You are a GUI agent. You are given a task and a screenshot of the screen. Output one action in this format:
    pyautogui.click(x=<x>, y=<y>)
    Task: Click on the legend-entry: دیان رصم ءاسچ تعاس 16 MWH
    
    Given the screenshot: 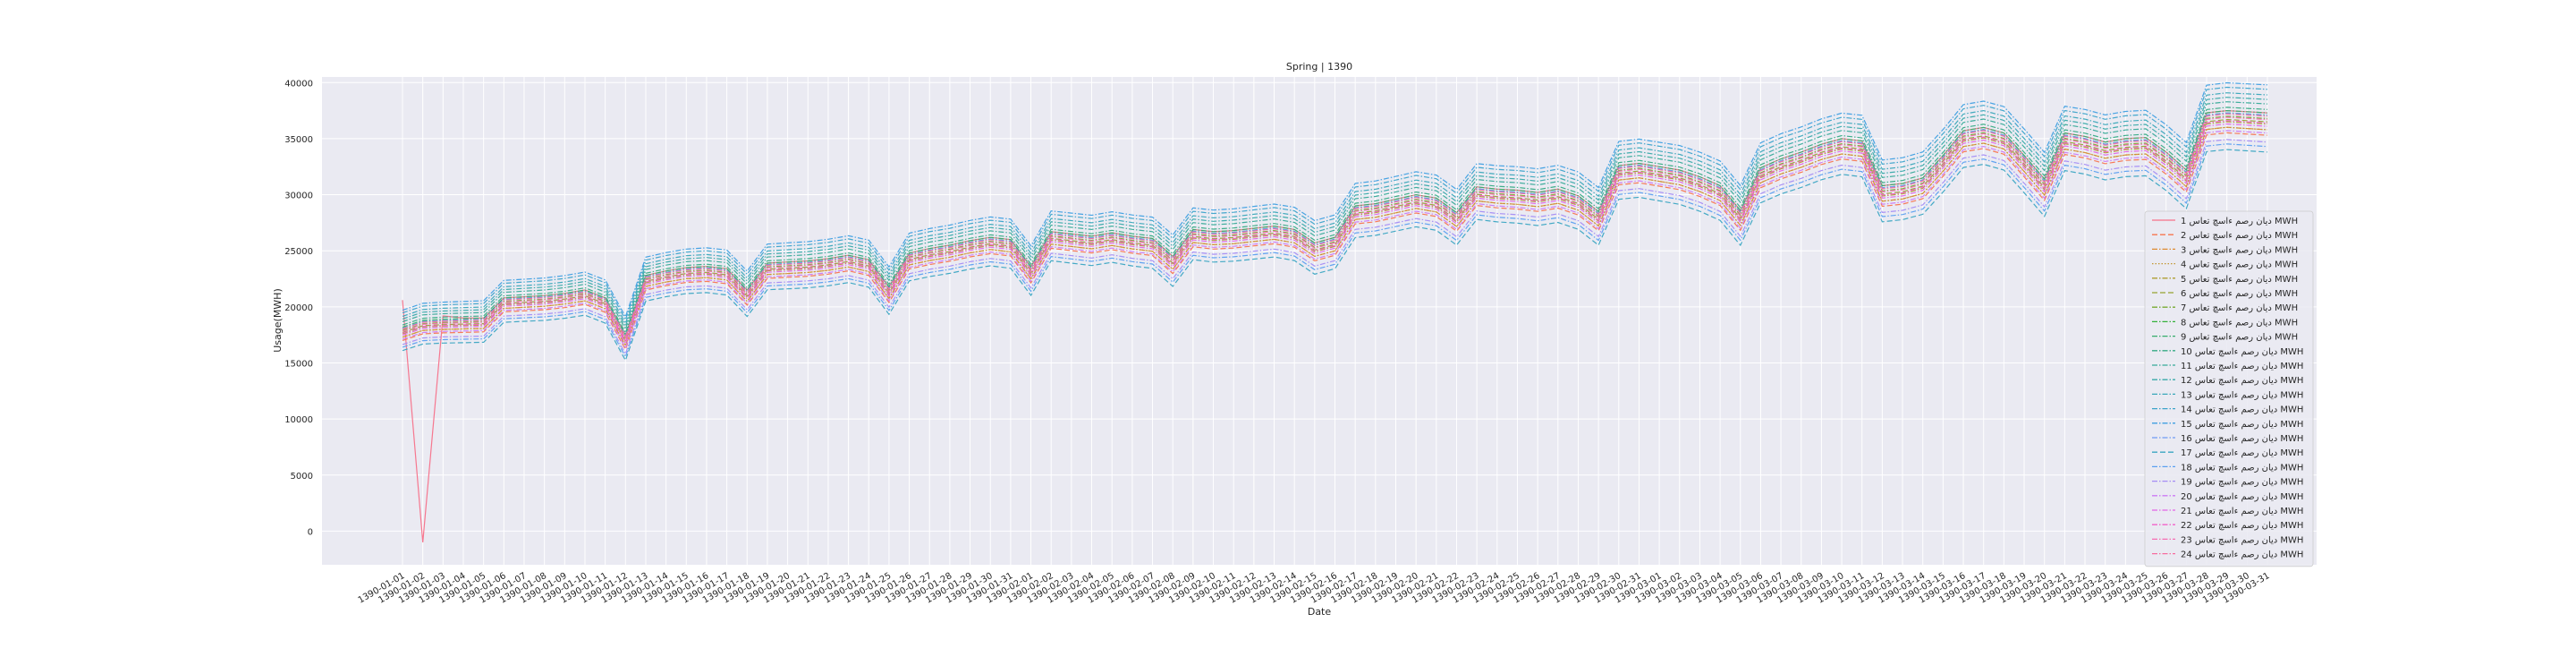 What is the action you would take?
    pyautogui.click(x=2242, y=439)
    